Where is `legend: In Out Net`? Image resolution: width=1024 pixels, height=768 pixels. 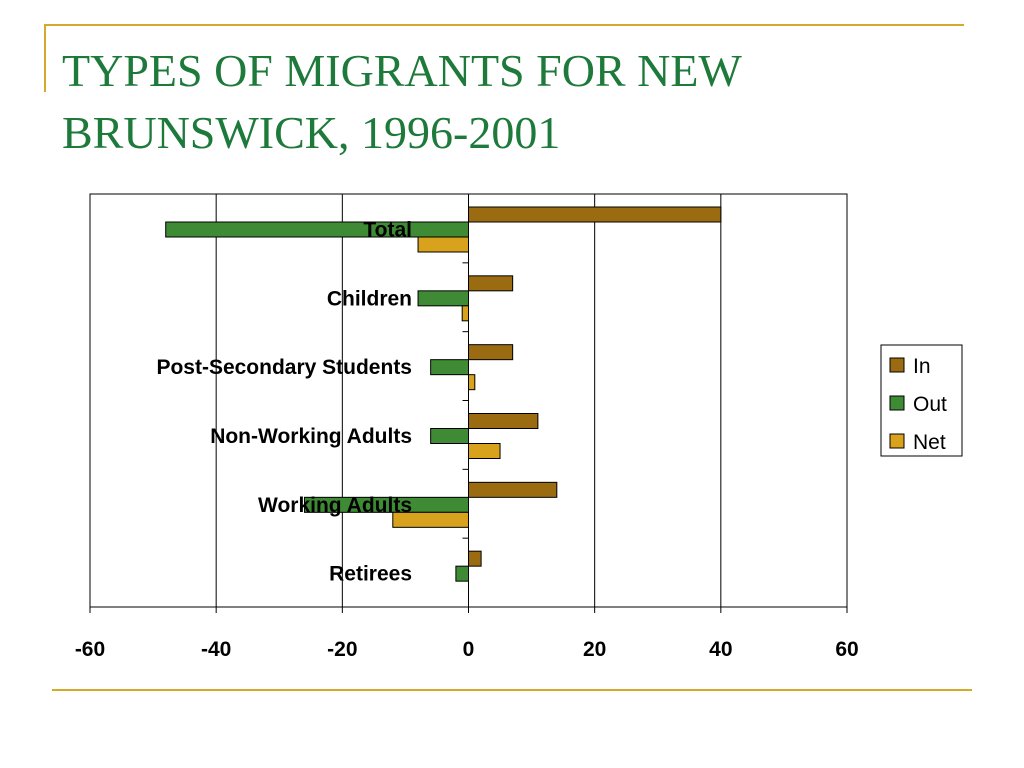 legend: In Out Net is located at coordinates (921, 400).